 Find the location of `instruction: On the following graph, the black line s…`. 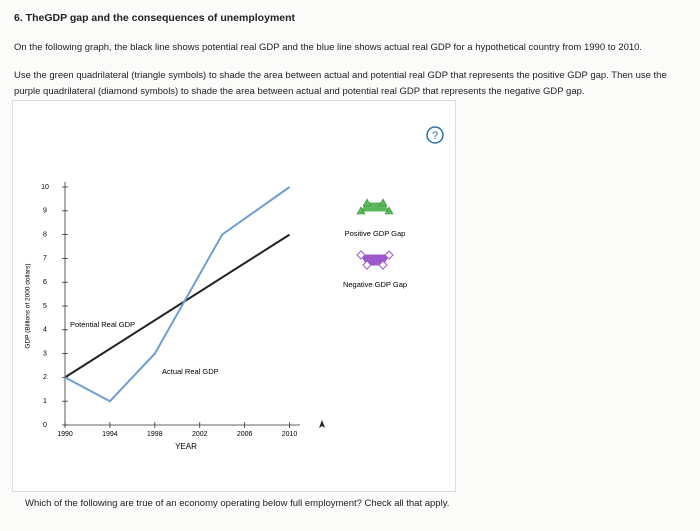

instruction: On the following graph, the black line s… is located at coordinates (328, 47).